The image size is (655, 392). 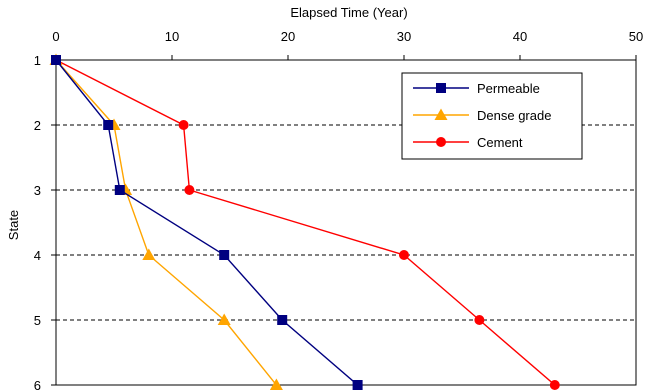 I want to click on legend-marker-dense-grade, so click(x=441, y=114).